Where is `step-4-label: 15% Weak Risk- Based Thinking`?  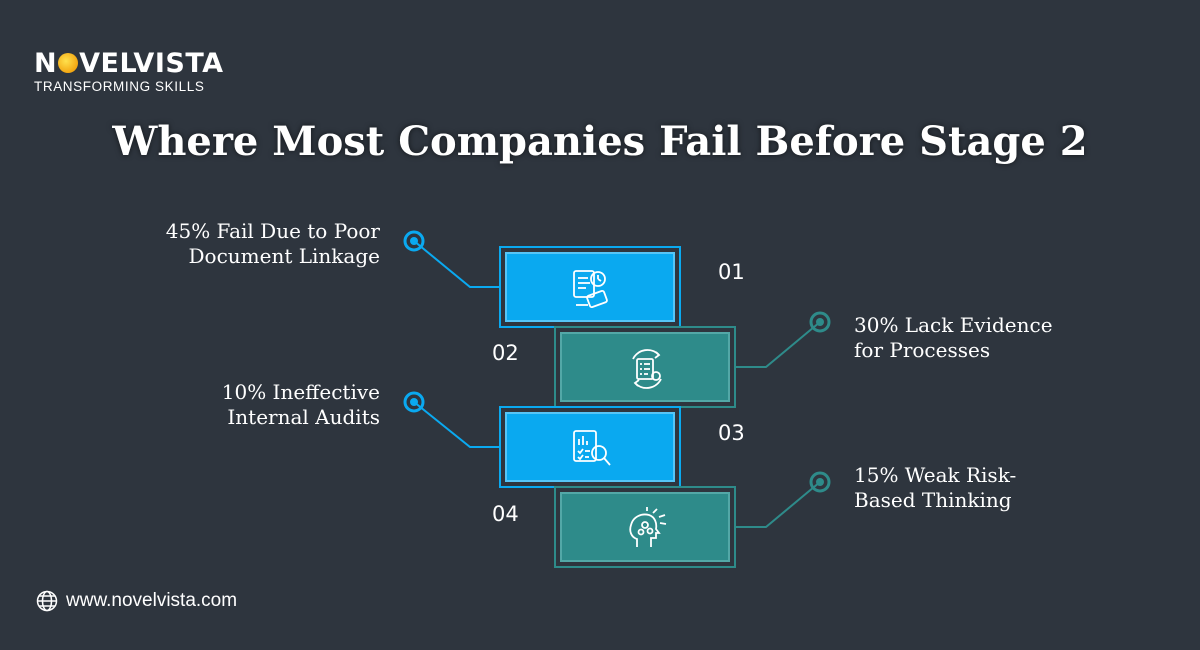
step-4-label: 15% Weak Risk- Based Thinking is located at coordinates (935, 488).